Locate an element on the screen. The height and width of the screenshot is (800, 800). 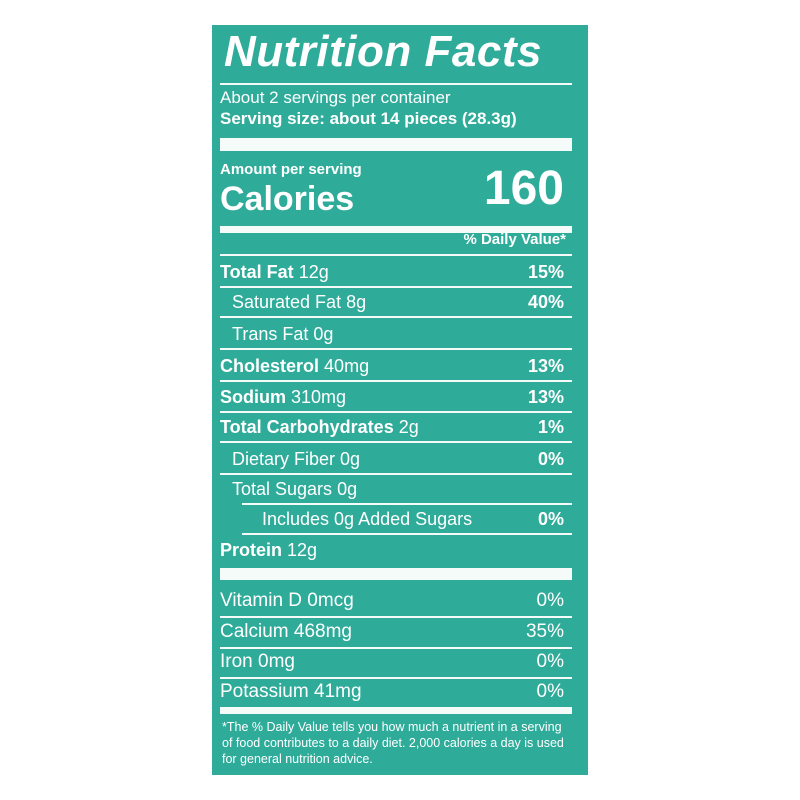
vitamin-row: Calcium 468mg 35% is located at coordinates (396, 632).